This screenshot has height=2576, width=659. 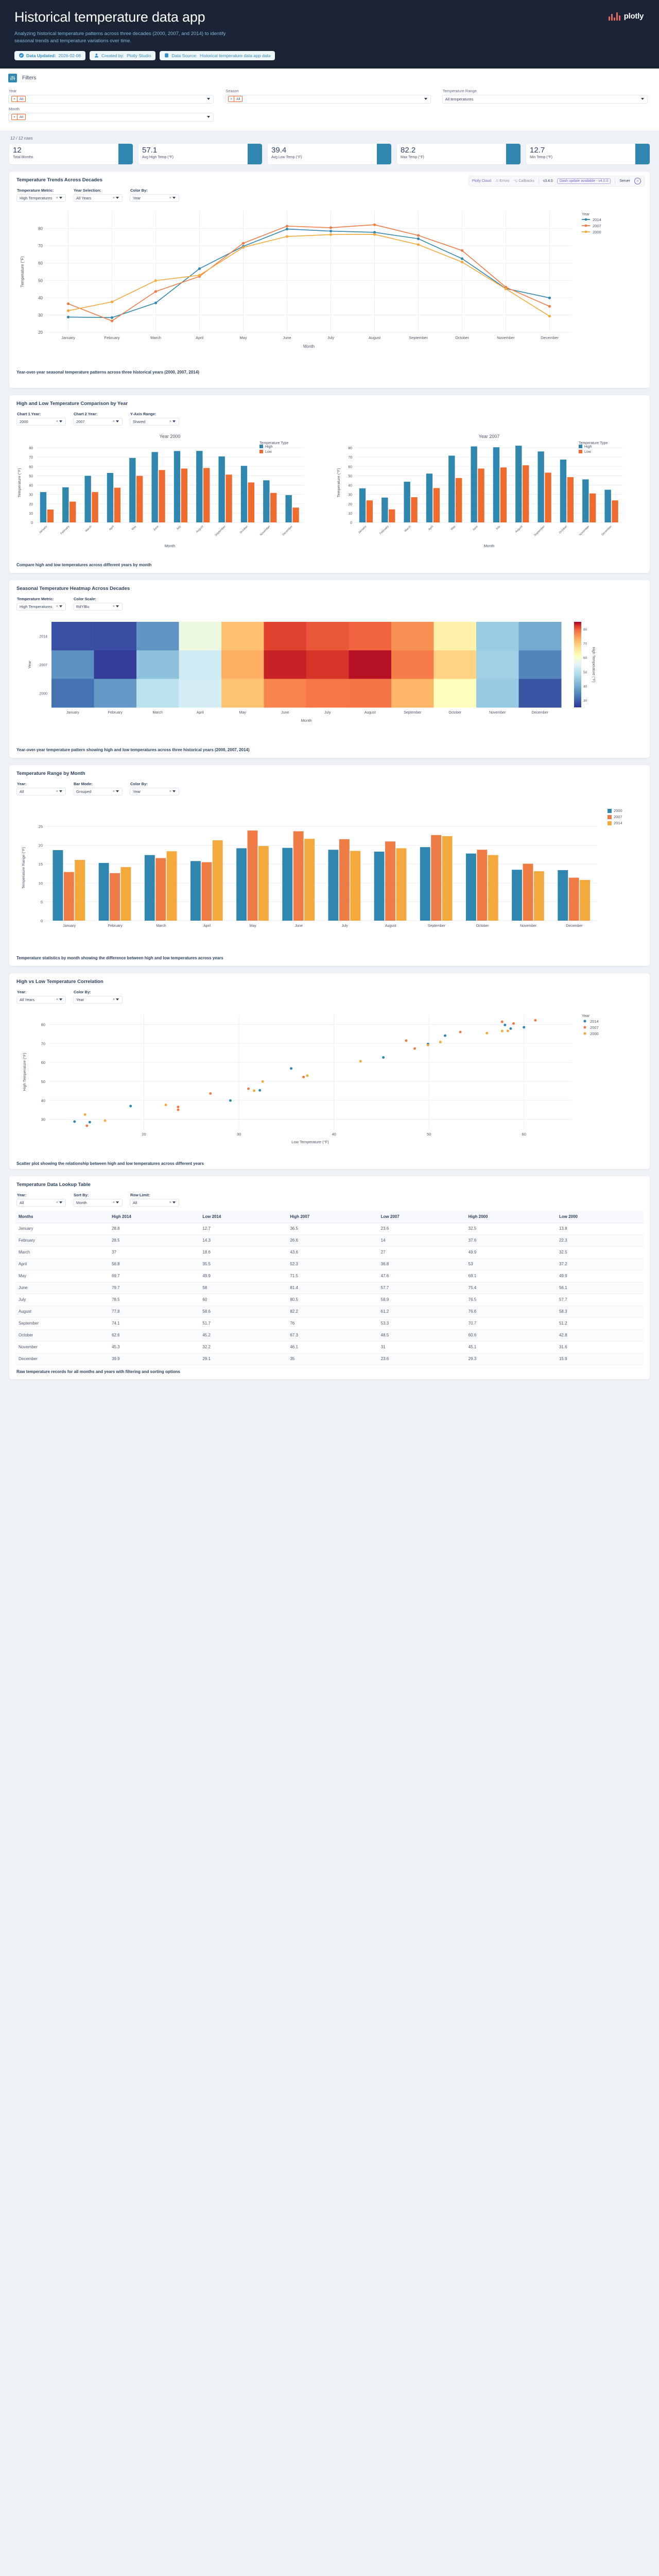 I want to click on svg-text: May, so click(x=254, y=926).